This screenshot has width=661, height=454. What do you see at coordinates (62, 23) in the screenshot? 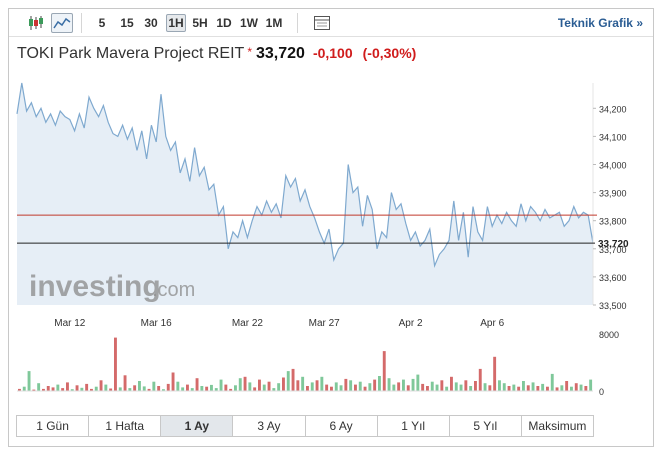
I see `area-chart-icon` at bounding box center [62, 23].